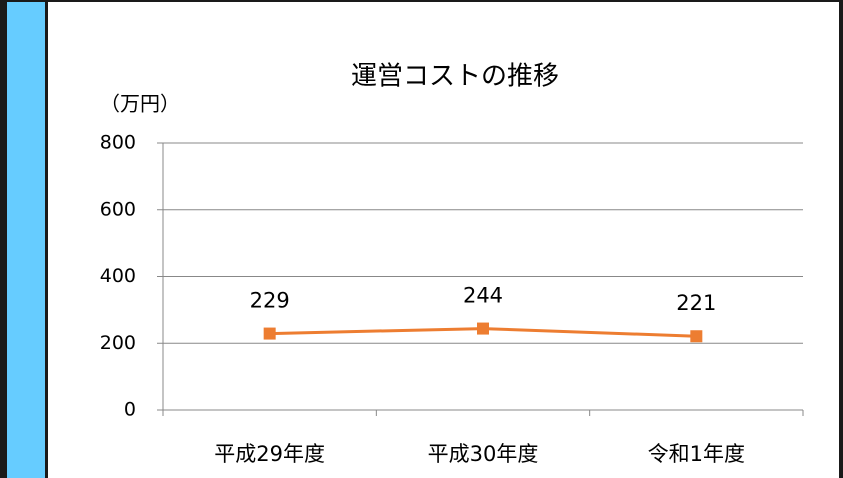  I want to click on y-tick-label: 800, so click(118, 143).